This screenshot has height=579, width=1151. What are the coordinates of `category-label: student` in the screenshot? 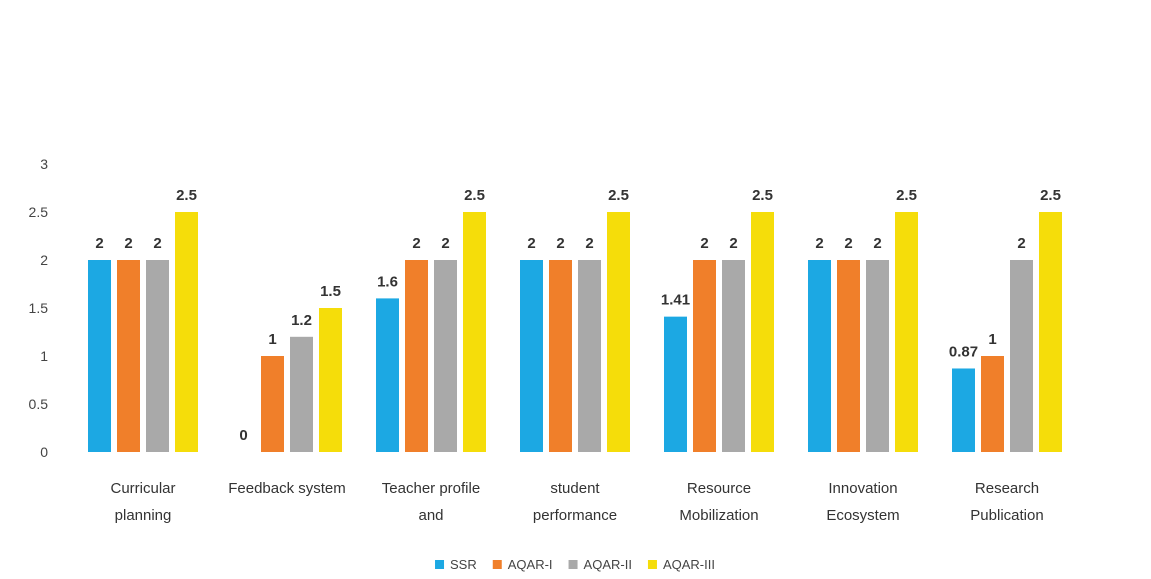 It's located at (575, 488).